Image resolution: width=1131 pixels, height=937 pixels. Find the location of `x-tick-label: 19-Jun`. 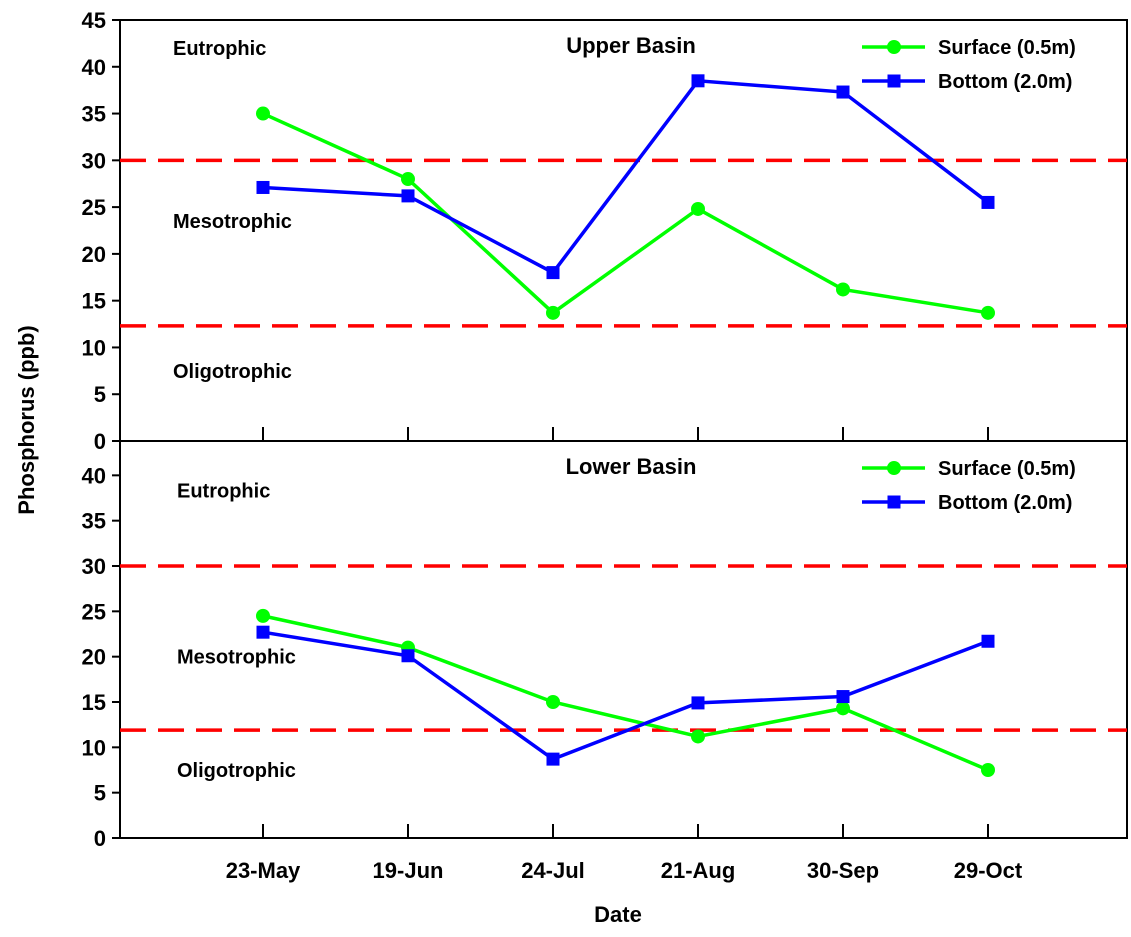

x-tick-label: 19-Jun is located at coordinates (408, 870).